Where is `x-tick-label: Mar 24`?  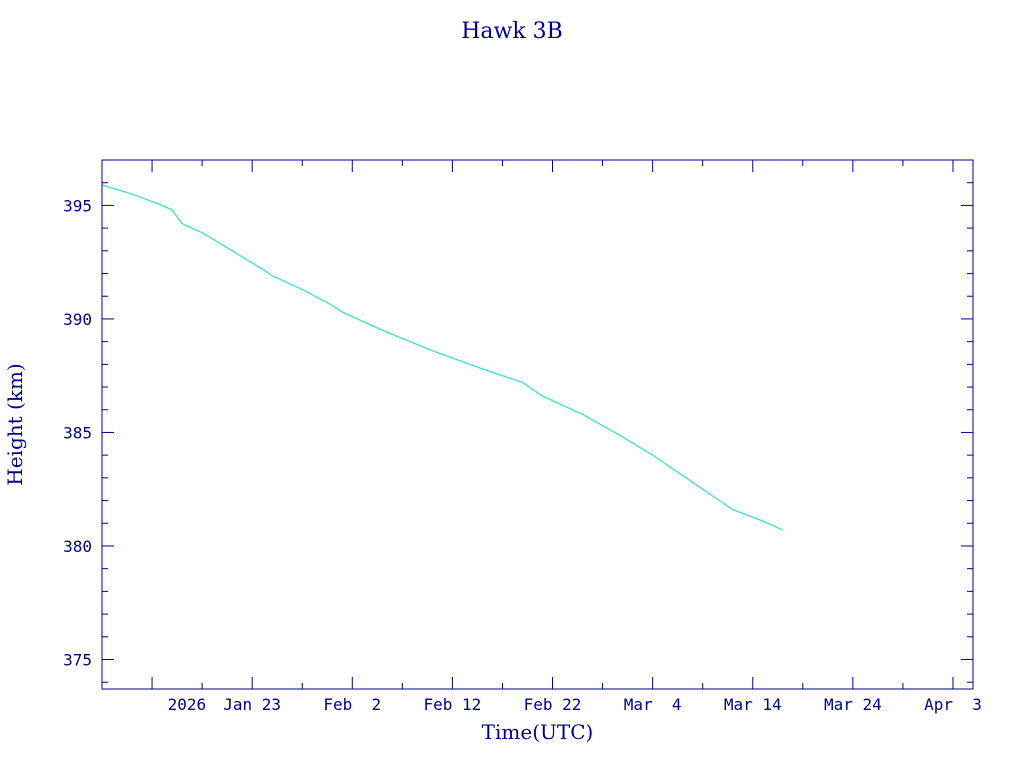
x-tick-label: Mar 24 is located at coordinates (853, 704).